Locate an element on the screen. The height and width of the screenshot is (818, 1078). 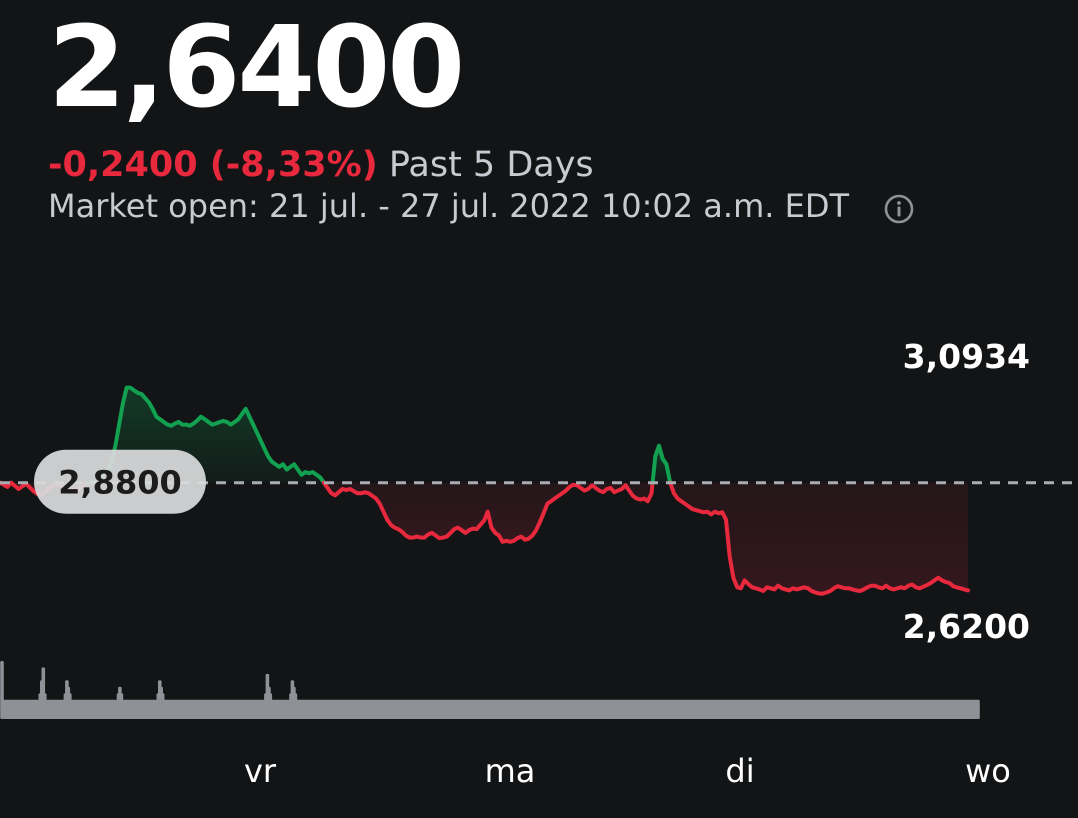
current-price: 2,6400 is located at coordinates (256, 68).